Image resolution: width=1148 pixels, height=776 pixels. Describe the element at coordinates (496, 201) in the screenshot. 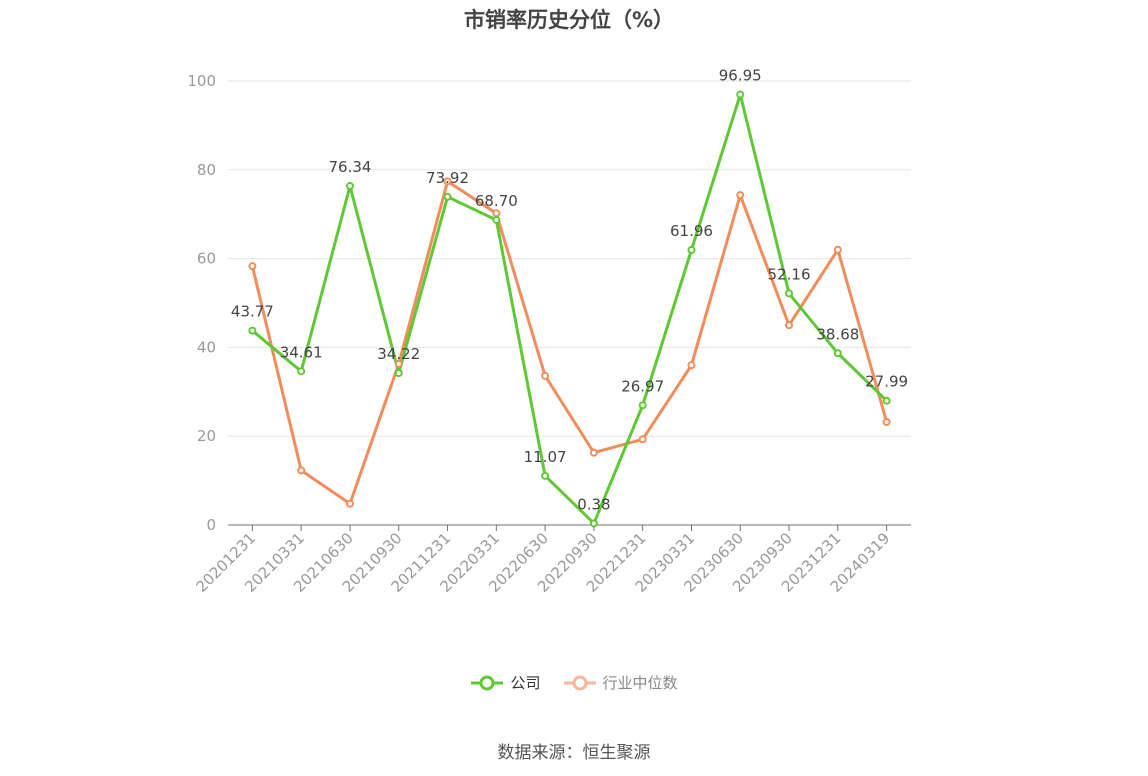

I see `data-label: 68.70` at that location.